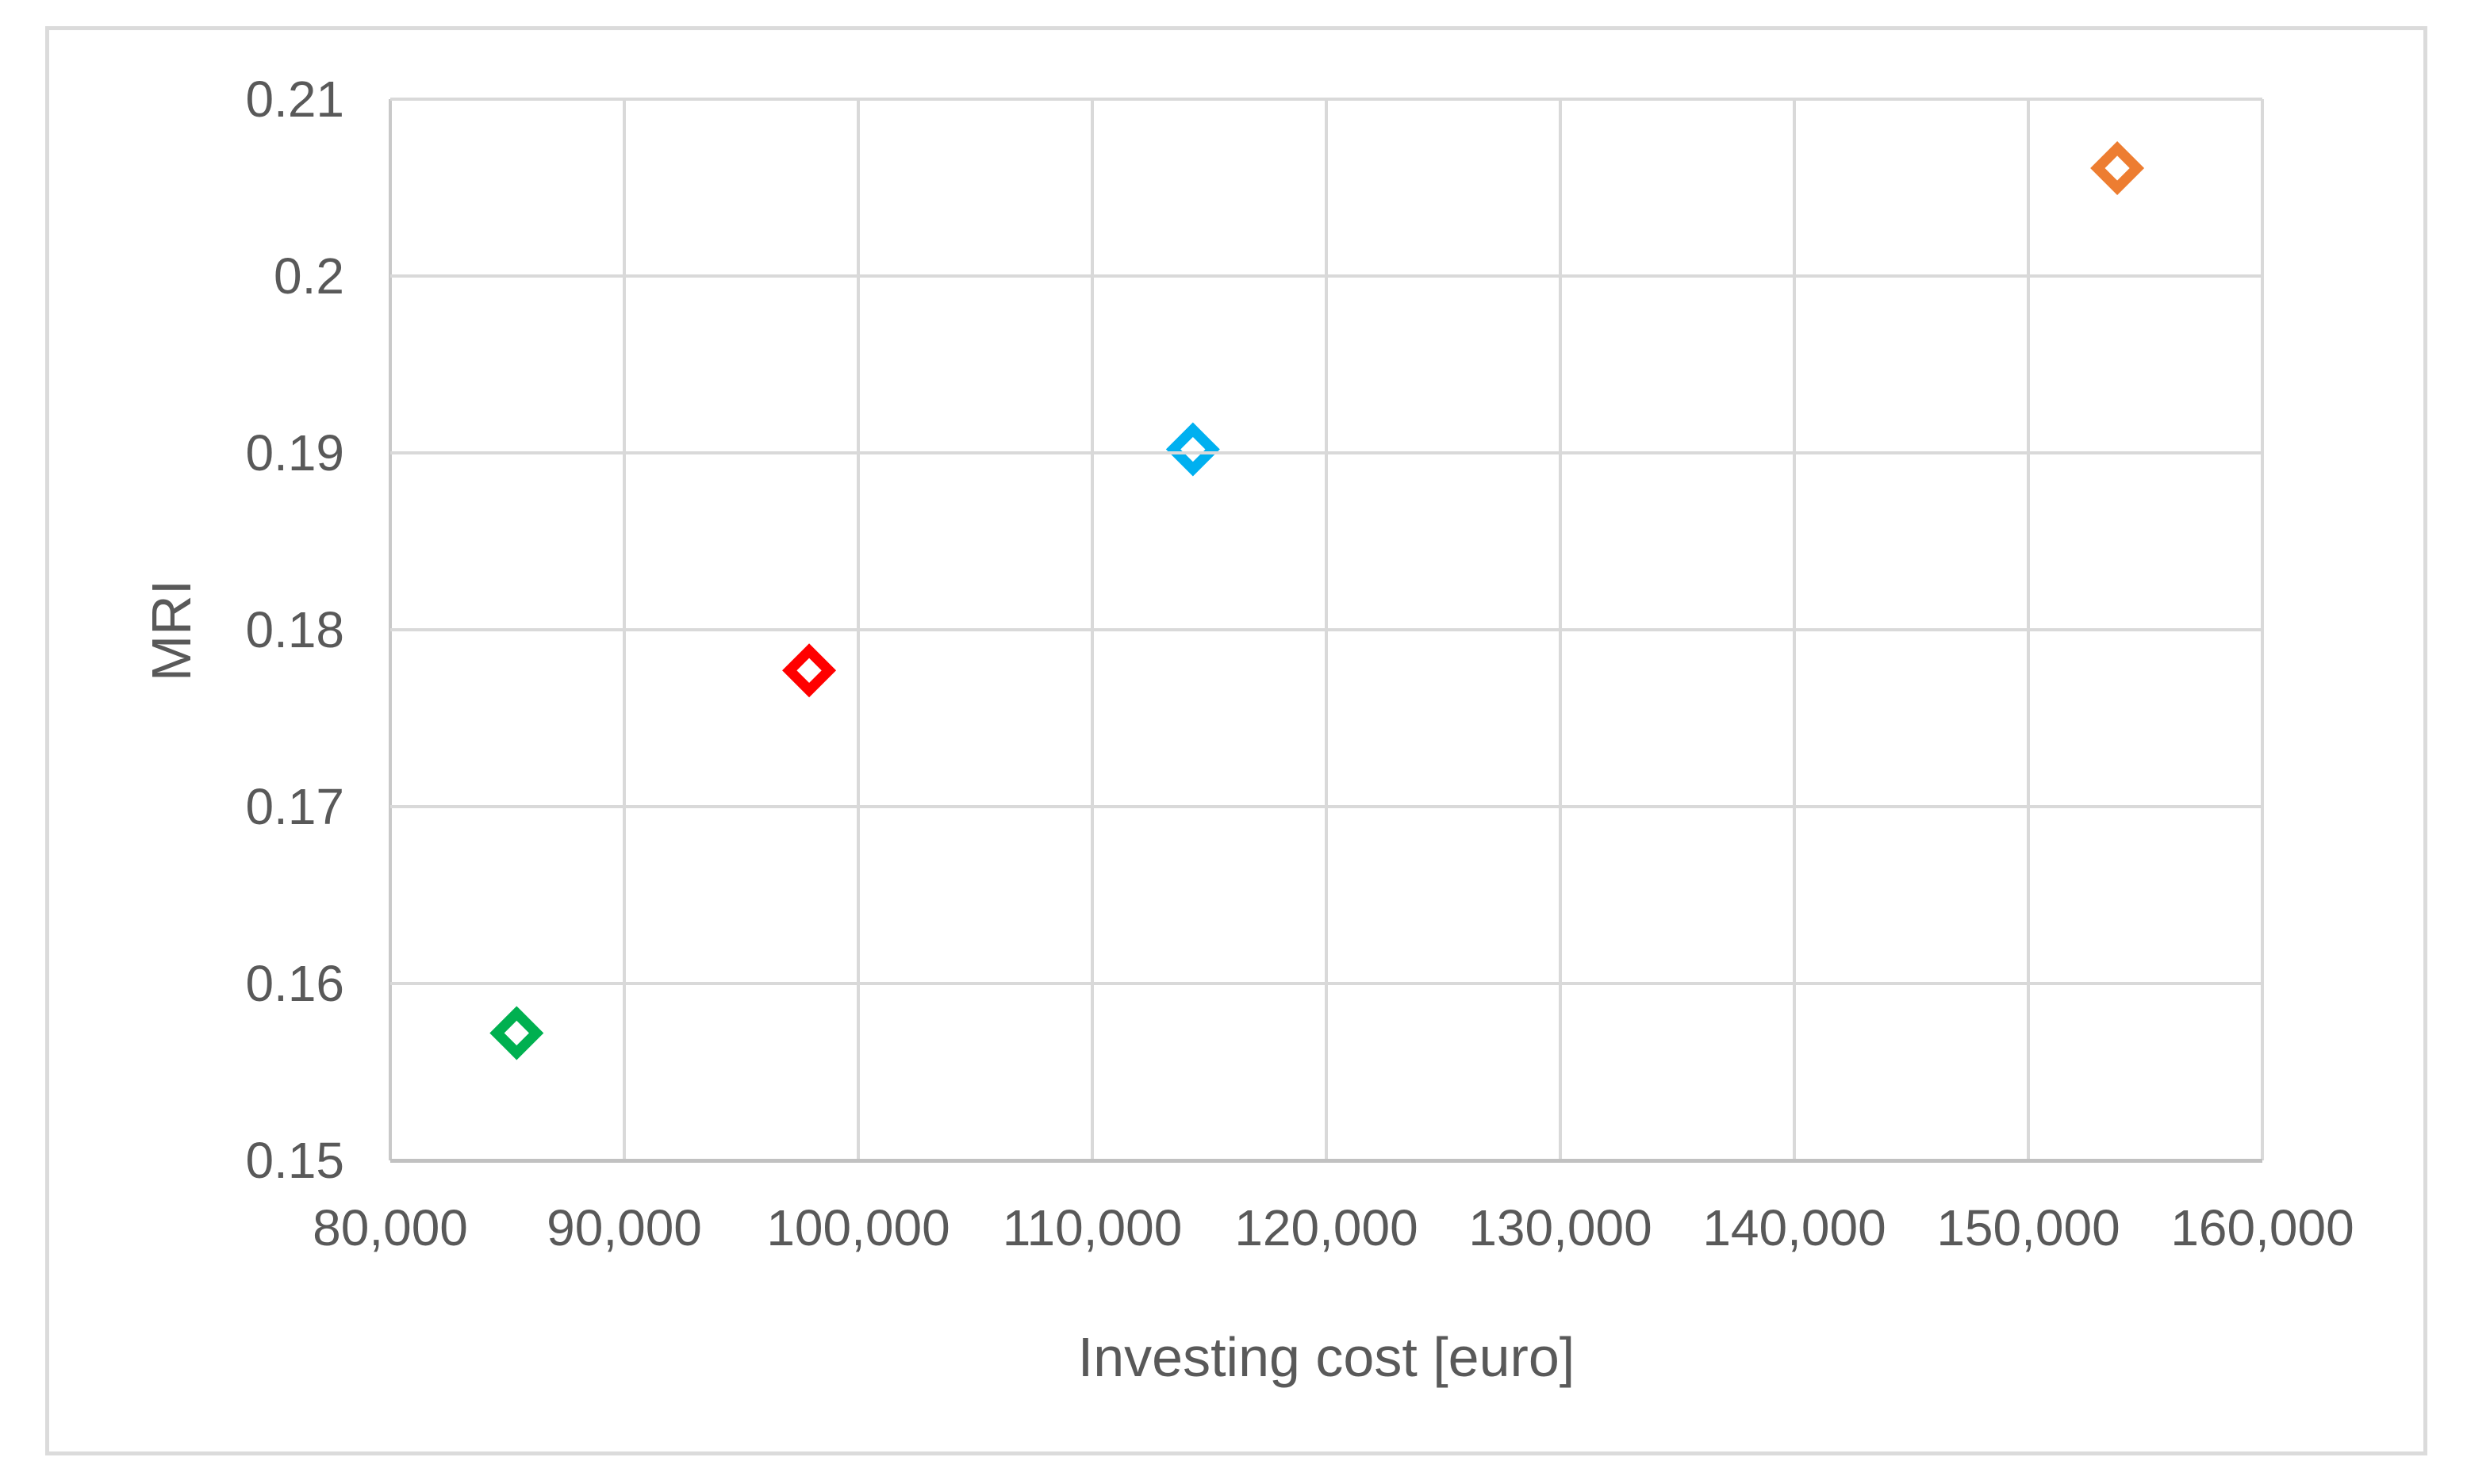 This screenshot has width=2467, height=1484. What do you see at coordinates (1192, 449) in the screenshot?
I see `data-point-marker-blue` at bounding box center [1192, 449].